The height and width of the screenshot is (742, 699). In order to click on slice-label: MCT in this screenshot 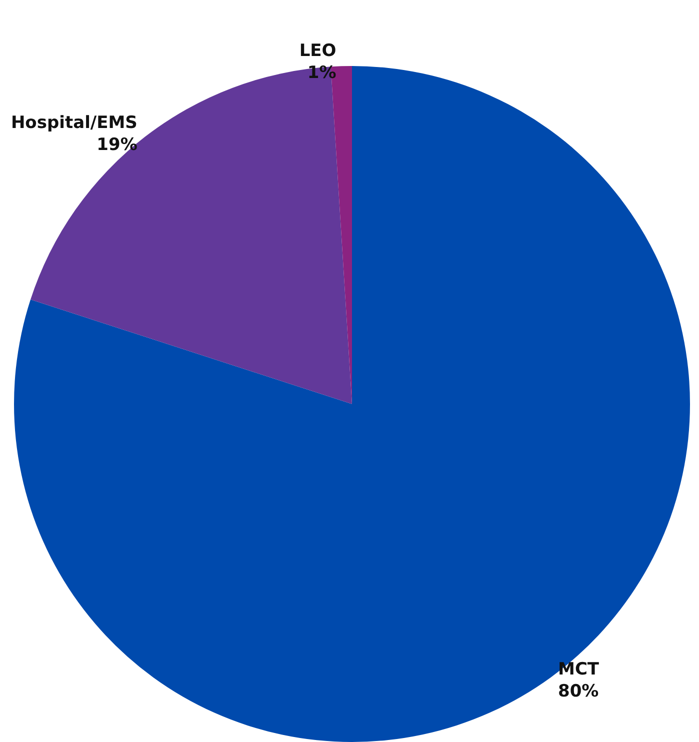, I will do `click(579, 670)`.